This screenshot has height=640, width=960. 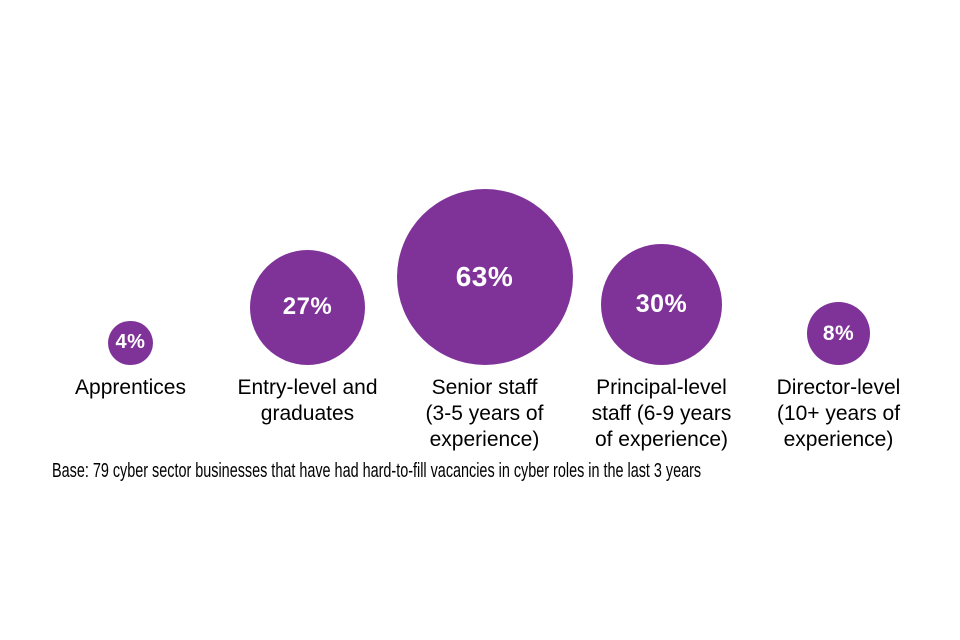 I want to click on bubble-area: 27%, so click(x=307, y=276).